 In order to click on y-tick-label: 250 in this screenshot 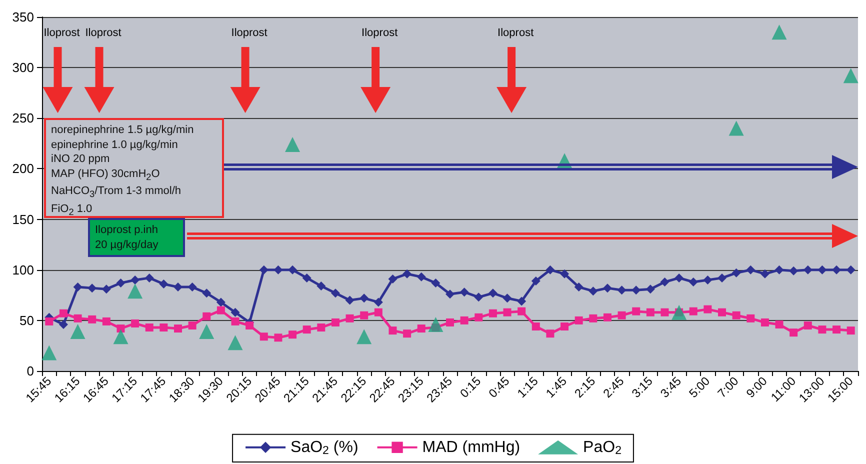, I will do `click(23, 118)`.